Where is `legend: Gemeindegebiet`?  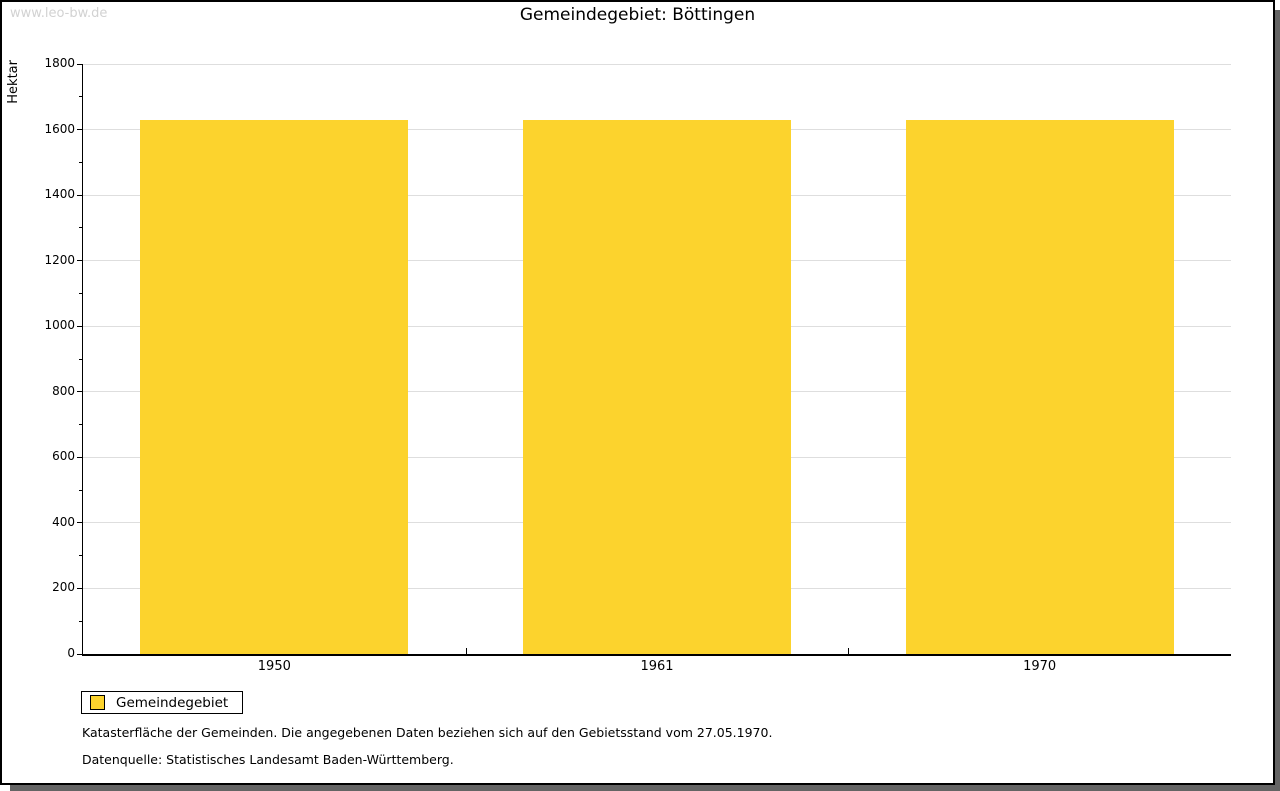 legend: Gemeindegebiet is located at coordinates (162, 702).